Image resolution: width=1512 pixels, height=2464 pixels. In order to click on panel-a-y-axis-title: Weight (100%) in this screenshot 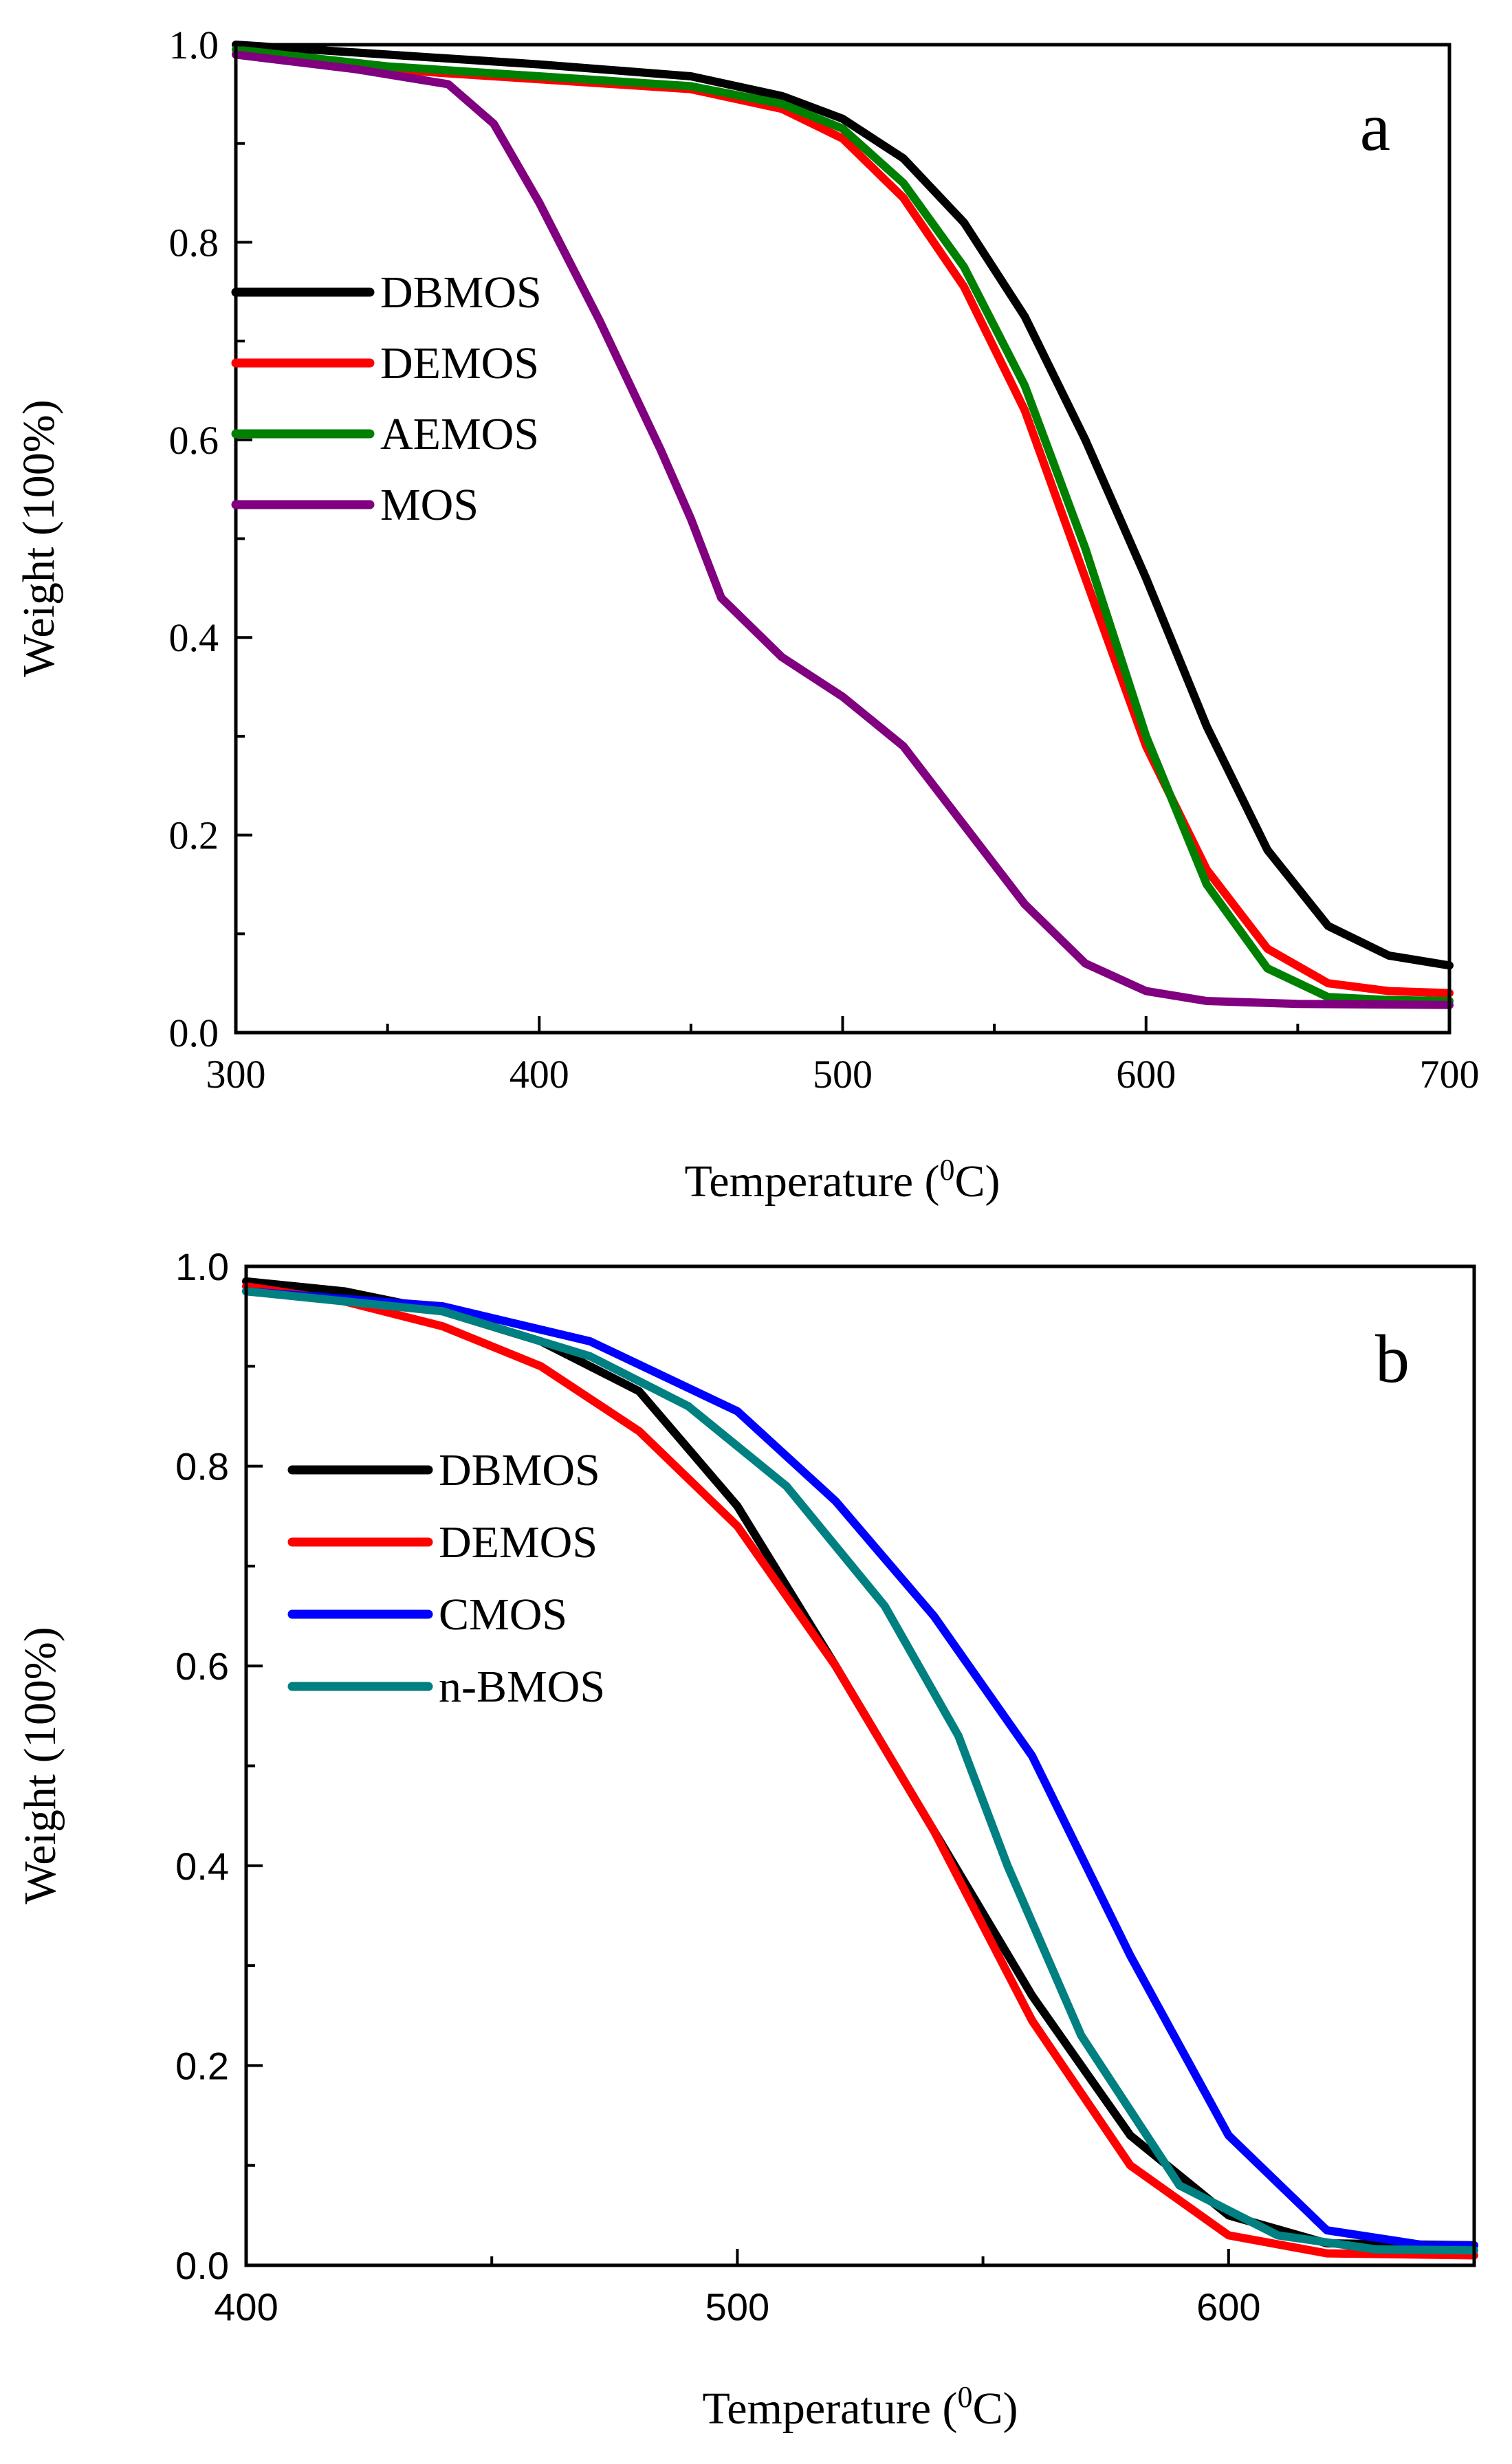, I will do `click(39, 537)`.